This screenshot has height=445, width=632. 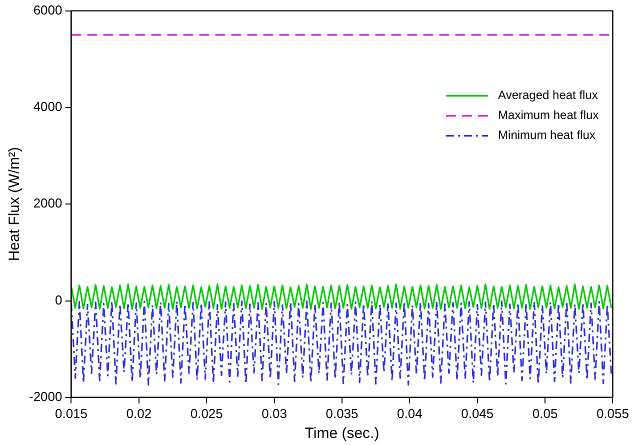 I want to click on legend-label: Minimum heat flux, so click(x=547, y=135).